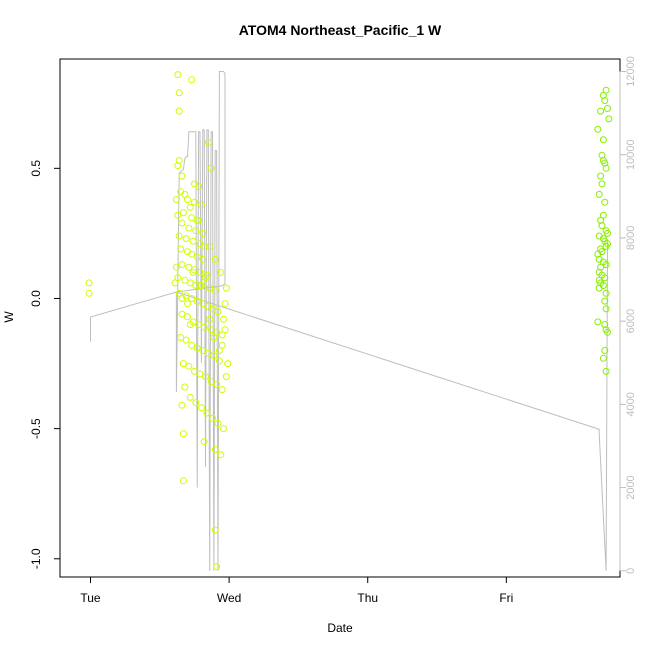  What do you see at coordinates (631, 321) in the screenshot?
I see `right-tick-label: 6000` at bounding box center [631, 321].